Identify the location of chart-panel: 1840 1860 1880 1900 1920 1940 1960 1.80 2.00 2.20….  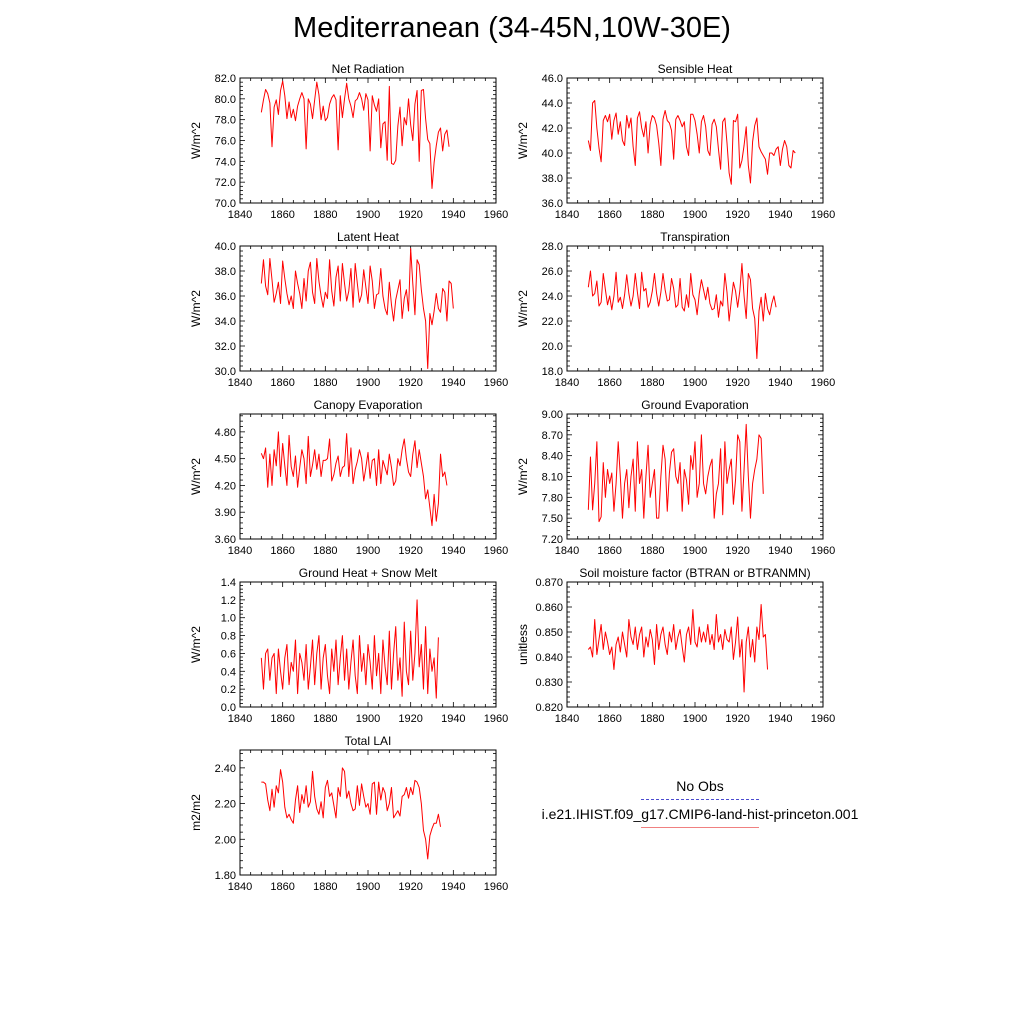
(348, 813).